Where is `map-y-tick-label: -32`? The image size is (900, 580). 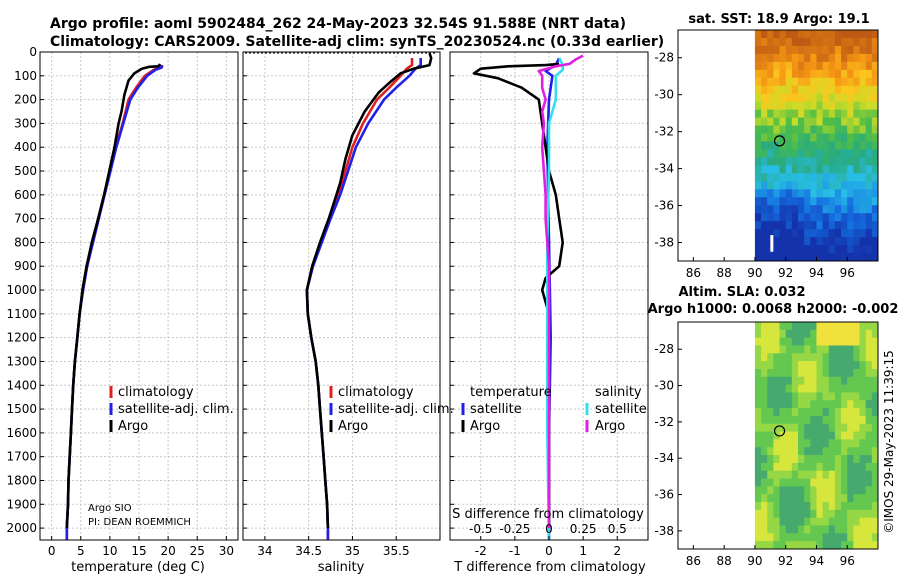 map-y-tick-label: -32 is located at coordinates (664, 132).